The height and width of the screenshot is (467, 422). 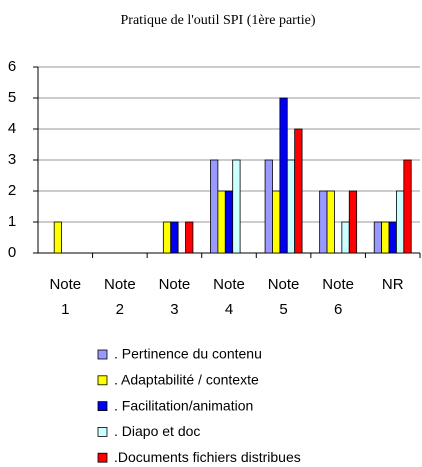 I want to click on x-tick-label: NR, so click(x=393, y=284).